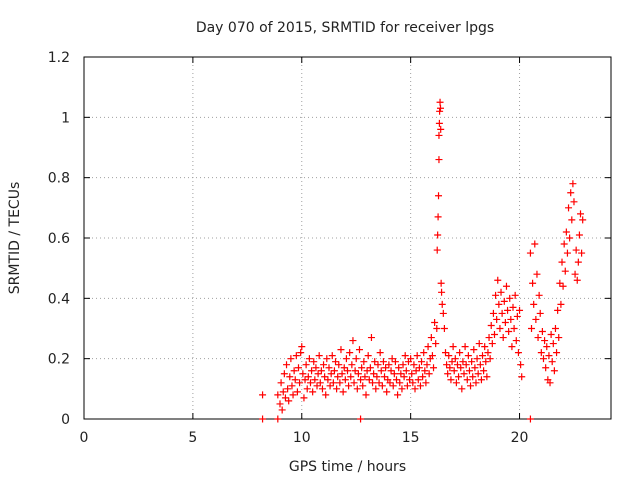 The width and height of the screenshot is (640, 480). I want to click on y-tick-label: 1, so click(65, 118).